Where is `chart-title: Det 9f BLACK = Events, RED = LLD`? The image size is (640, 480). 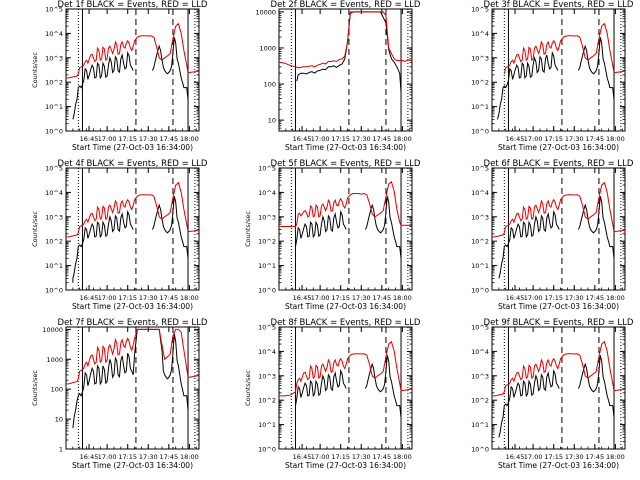
chart-title: Det 9f BLACK = Events, RED = LLD is located at coordinates (559, 323).